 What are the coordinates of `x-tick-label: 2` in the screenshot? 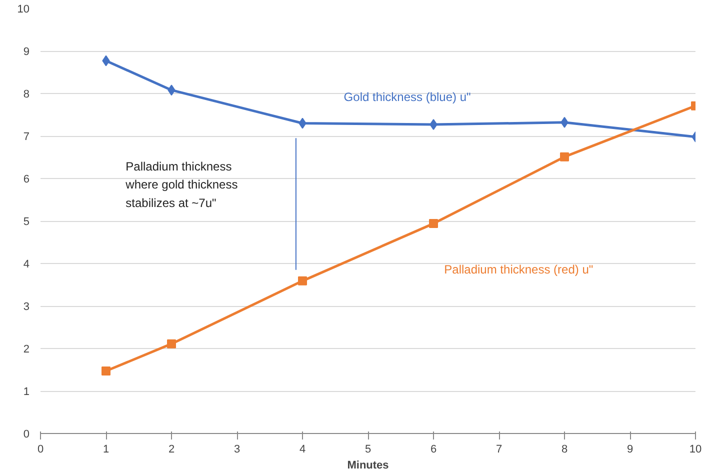 It's located at (171, 450).